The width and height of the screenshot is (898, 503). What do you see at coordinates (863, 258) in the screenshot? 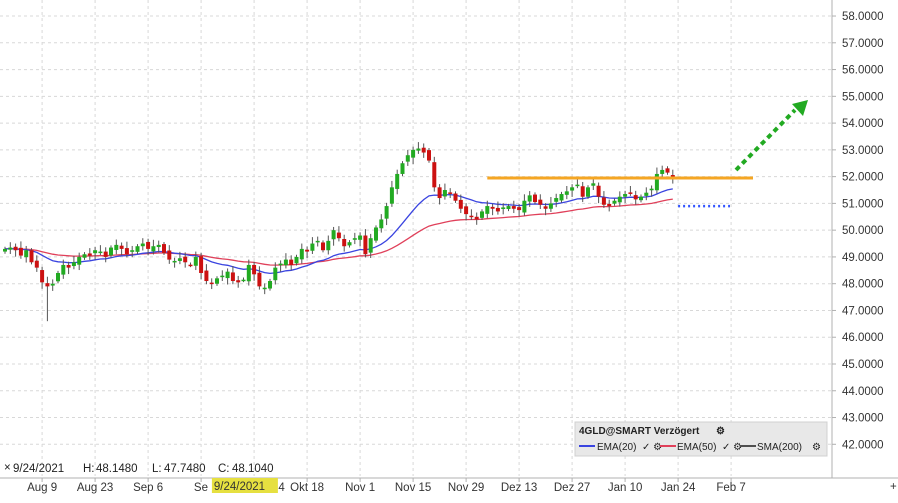
I see `y-tick-label: 49.0000` at bounding box center [863, 258].